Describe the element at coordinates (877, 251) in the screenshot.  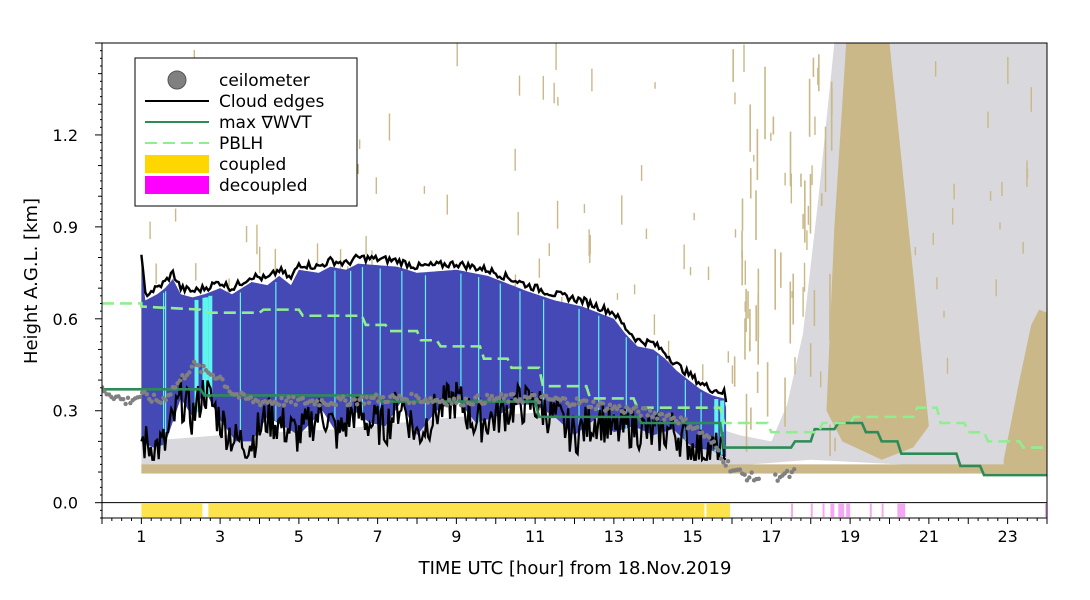
I see `evening-cloud-mass` at that location.